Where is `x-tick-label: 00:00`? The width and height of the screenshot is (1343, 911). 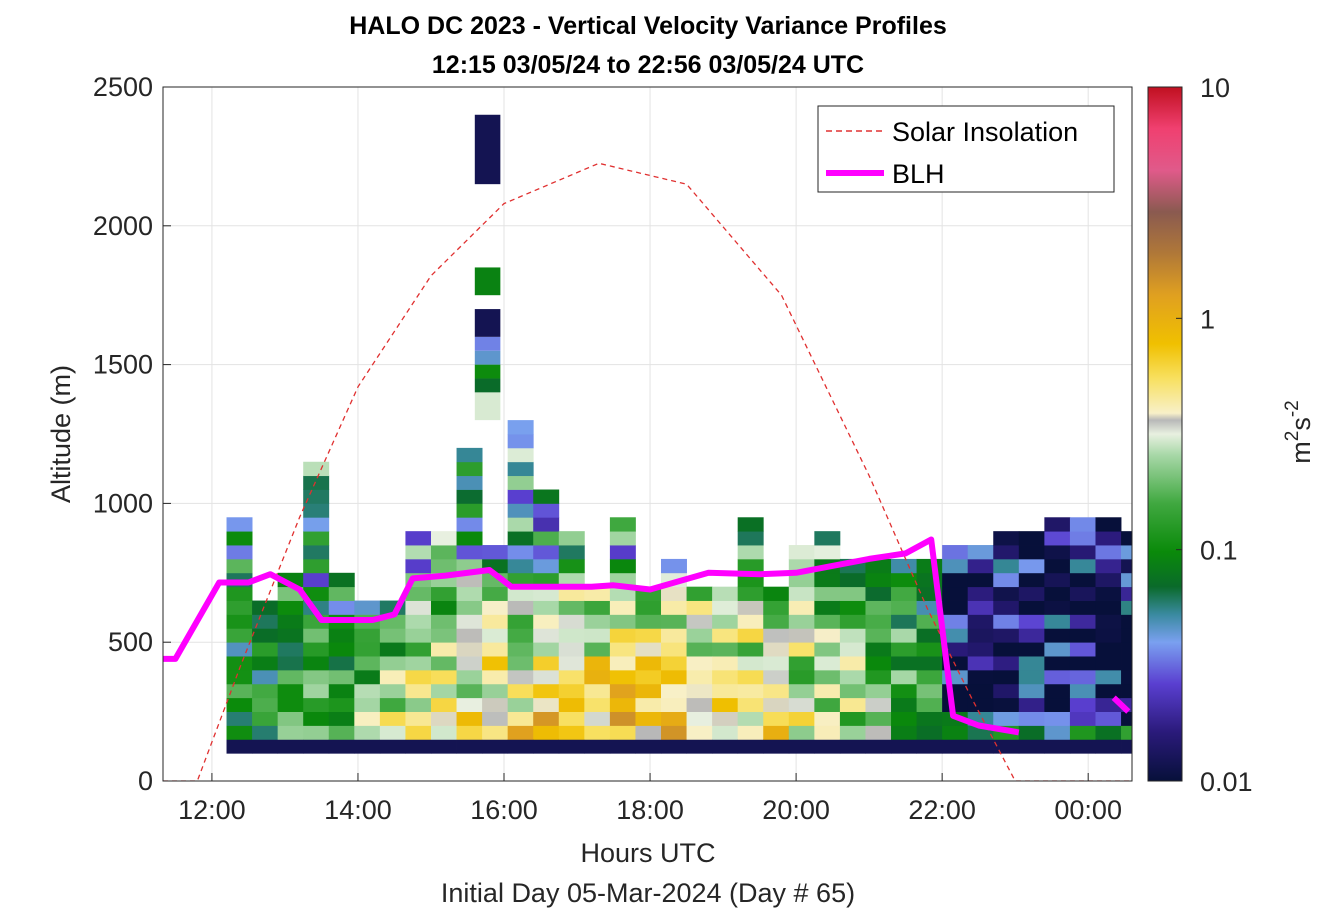 x-tick-label: 00:00 is located at coordinates (1088, 810).